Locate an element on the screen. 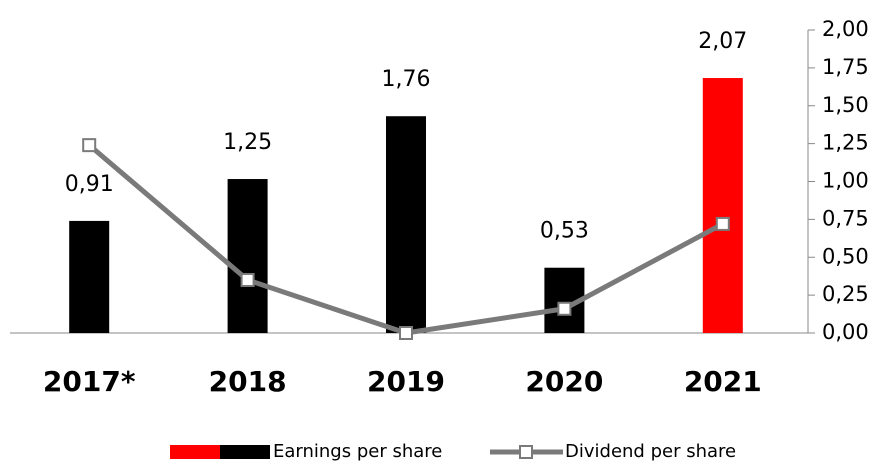 The width and height of the screenshot is (879, 463). y2-tick-label: 1,75 is located at coordinates (845, 67).